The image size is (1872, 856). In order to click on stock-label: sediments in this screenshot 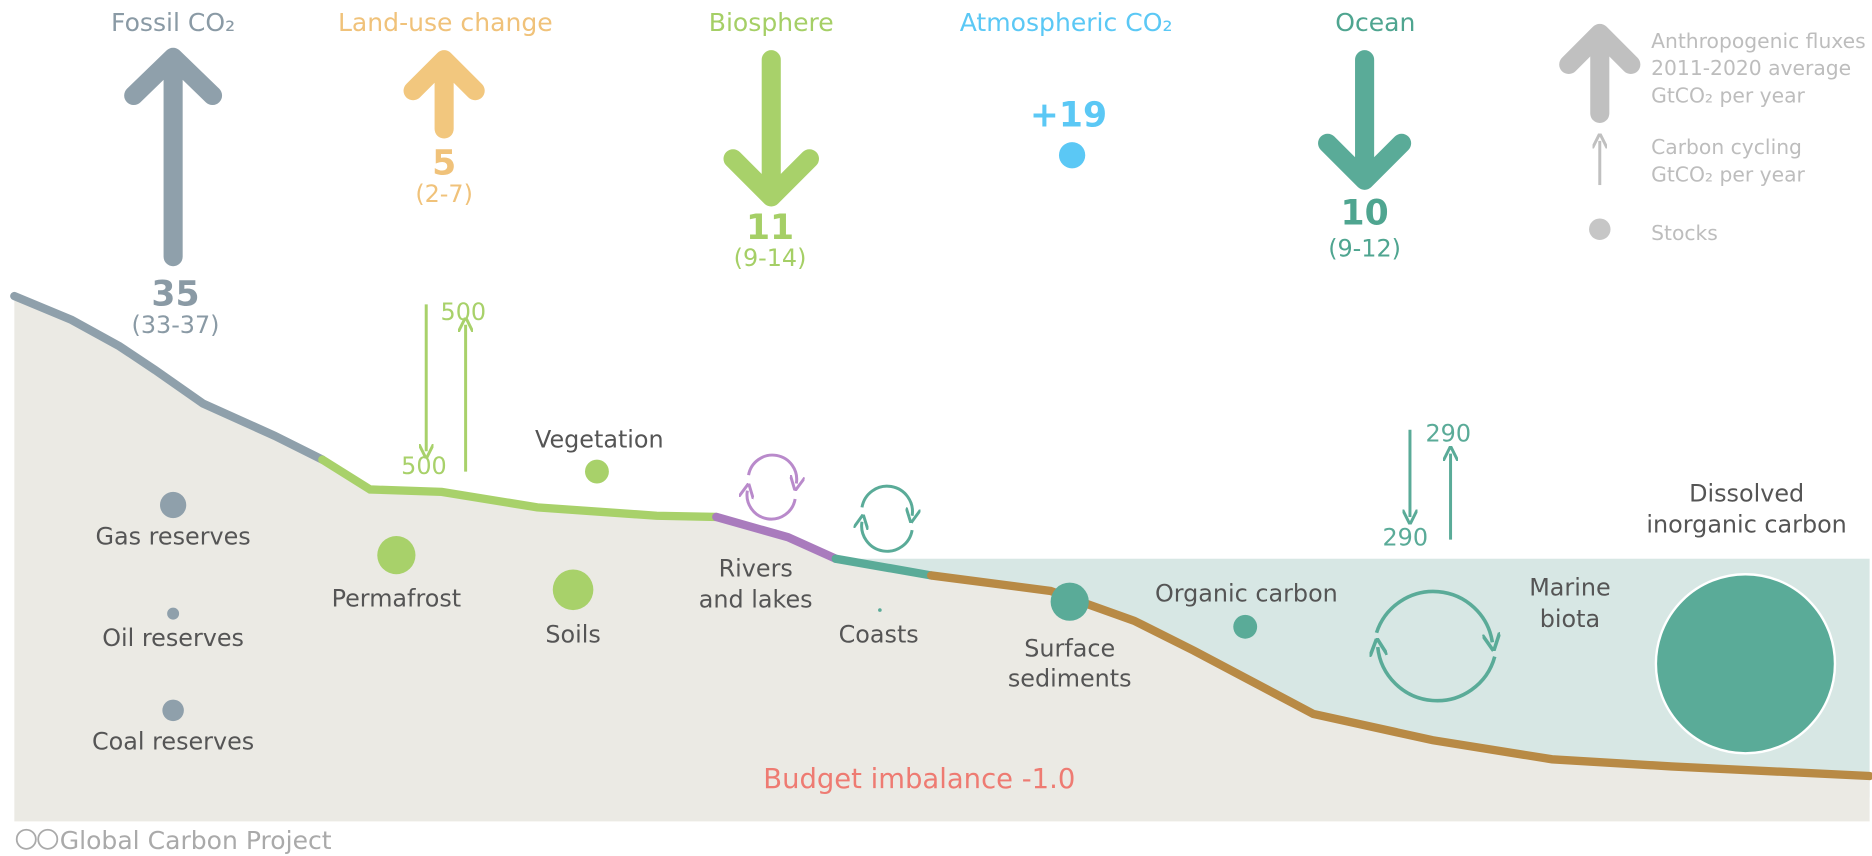, I will do `click(1070, 678)`.